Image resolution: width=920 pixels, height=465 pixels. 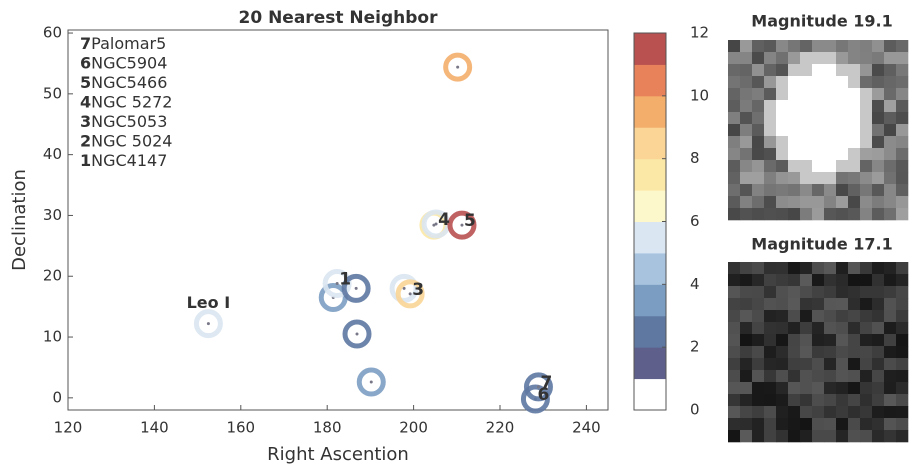 I want to click on cluster-name: NGC4147, so click(x=129, y=160).